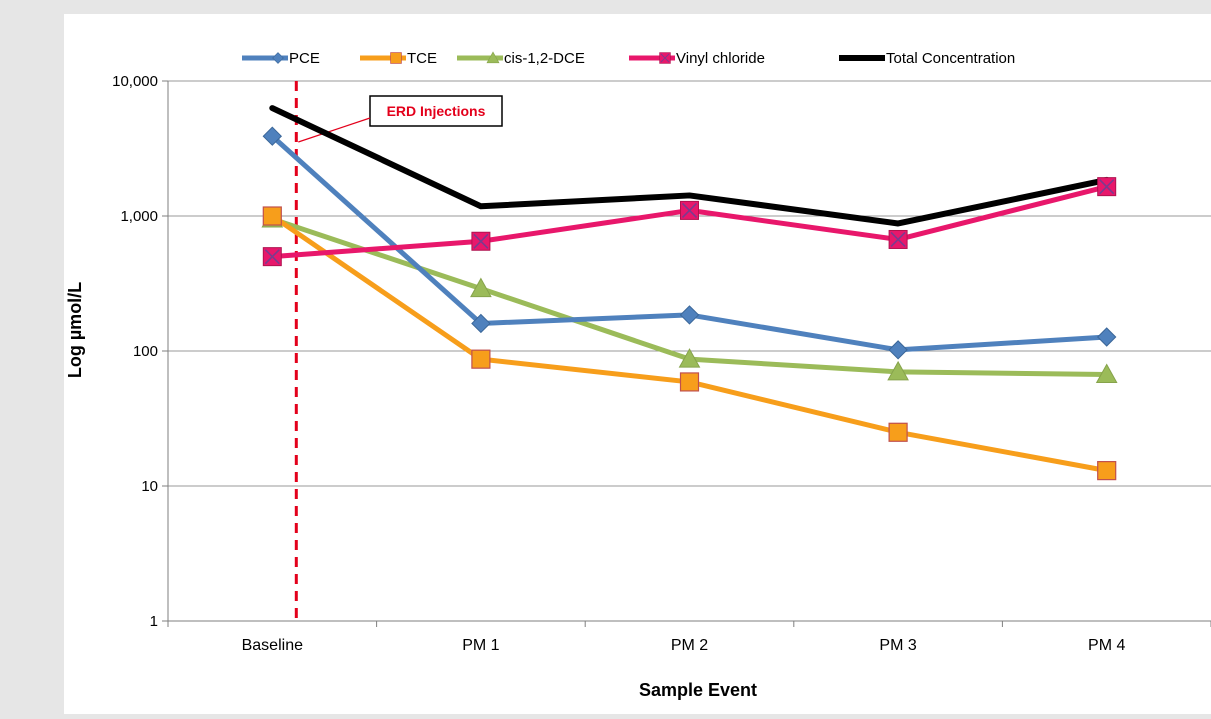 This screenshot has height=719, width=1211. I want to click on y-tick-label: 10,000, so click(135, 81).